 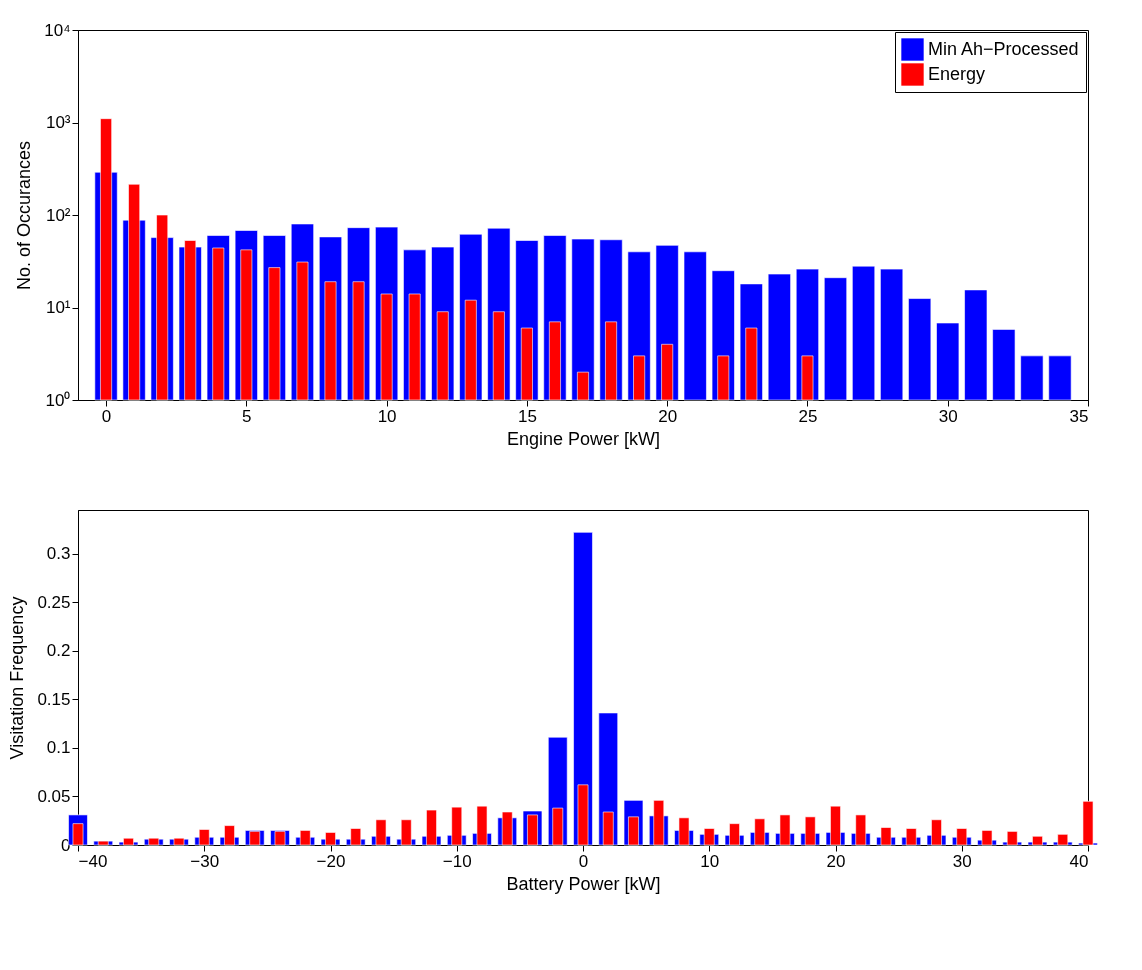 I want to click on legend-label: Min Ah−Processed, so click(x=1003, y=48).